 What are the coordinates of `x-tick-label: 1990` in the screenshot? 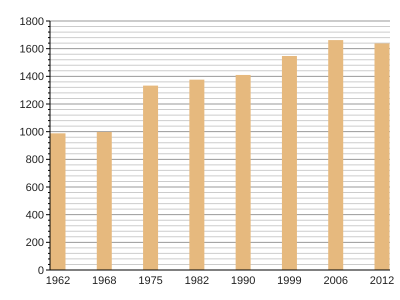 It's located at (243, 281).